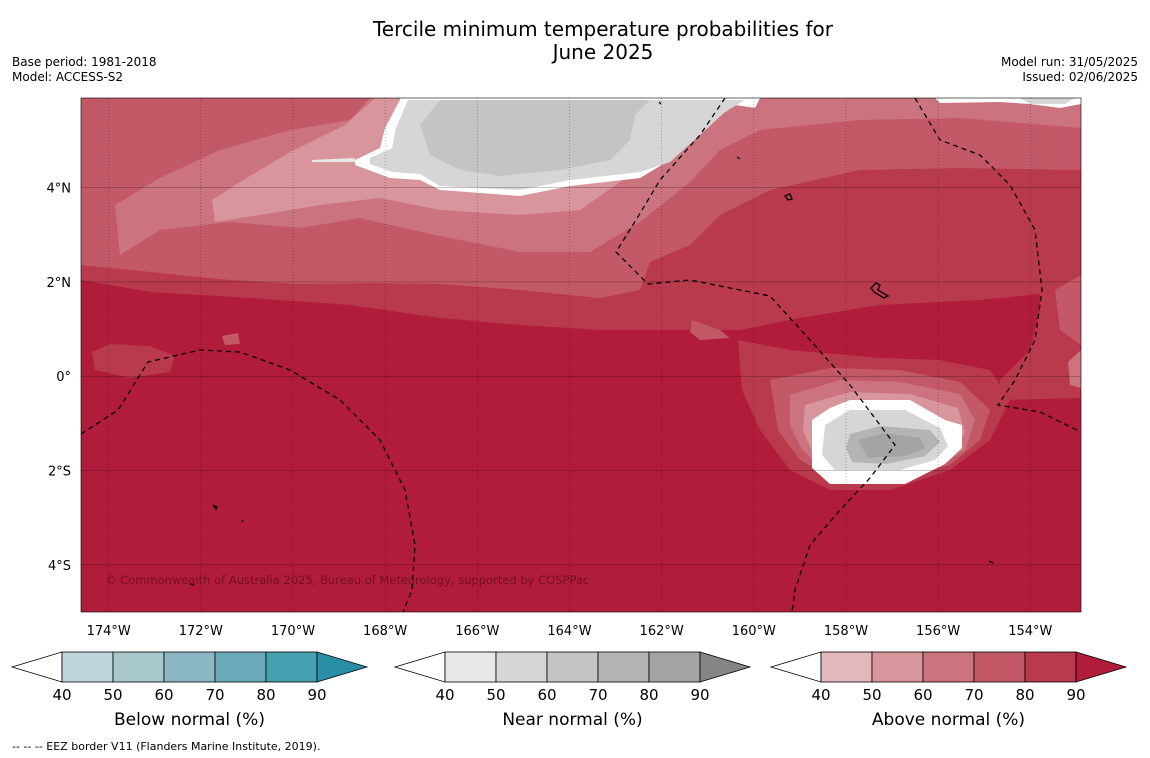  What do you see at coordinates (201, 631) in the screenshot?
I see `longitude-tick-label: 172°W` at bounding box center [201, 631].